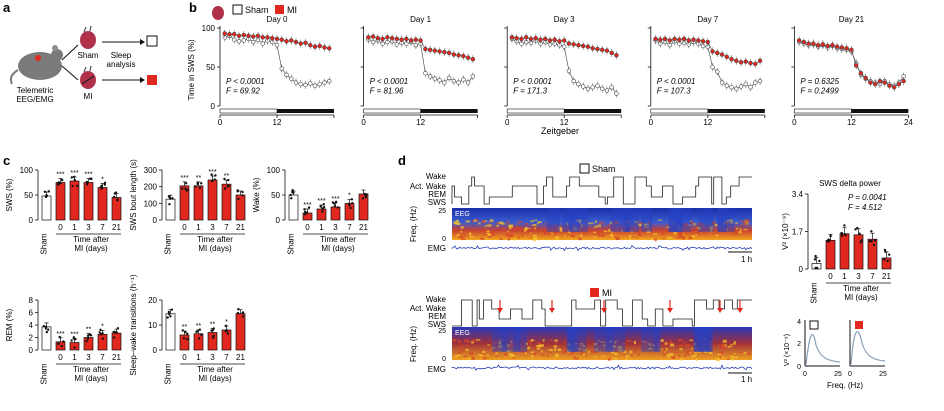 Image resolution: width=944 pixels, height=411 pixels. I want to click on category-label: 0, so click(307, 227).